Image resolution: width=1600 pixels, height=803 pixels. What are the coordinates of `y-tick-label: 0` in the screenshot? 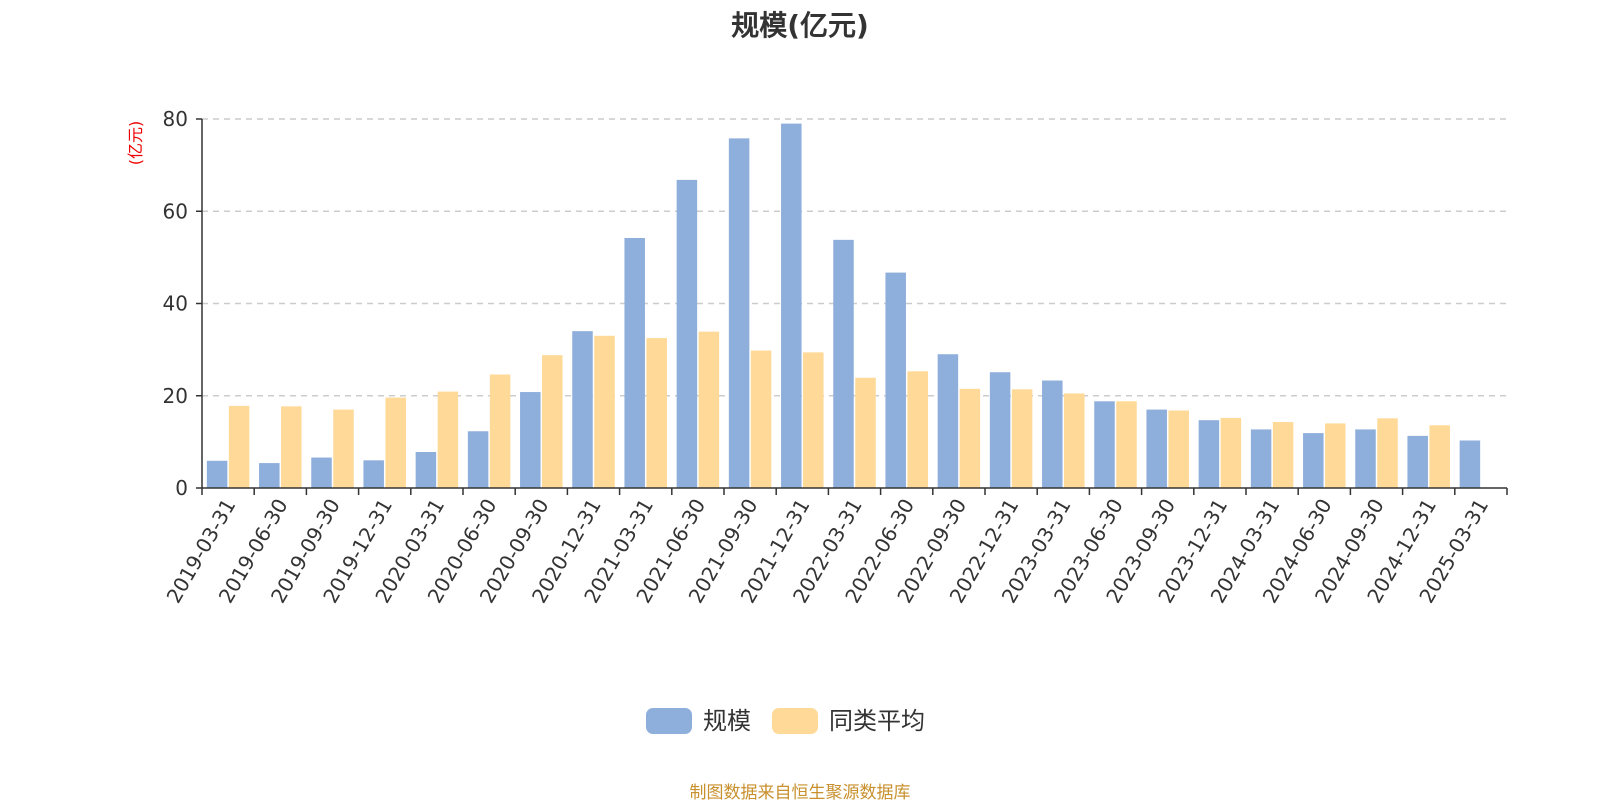 It's located at (181, 488).